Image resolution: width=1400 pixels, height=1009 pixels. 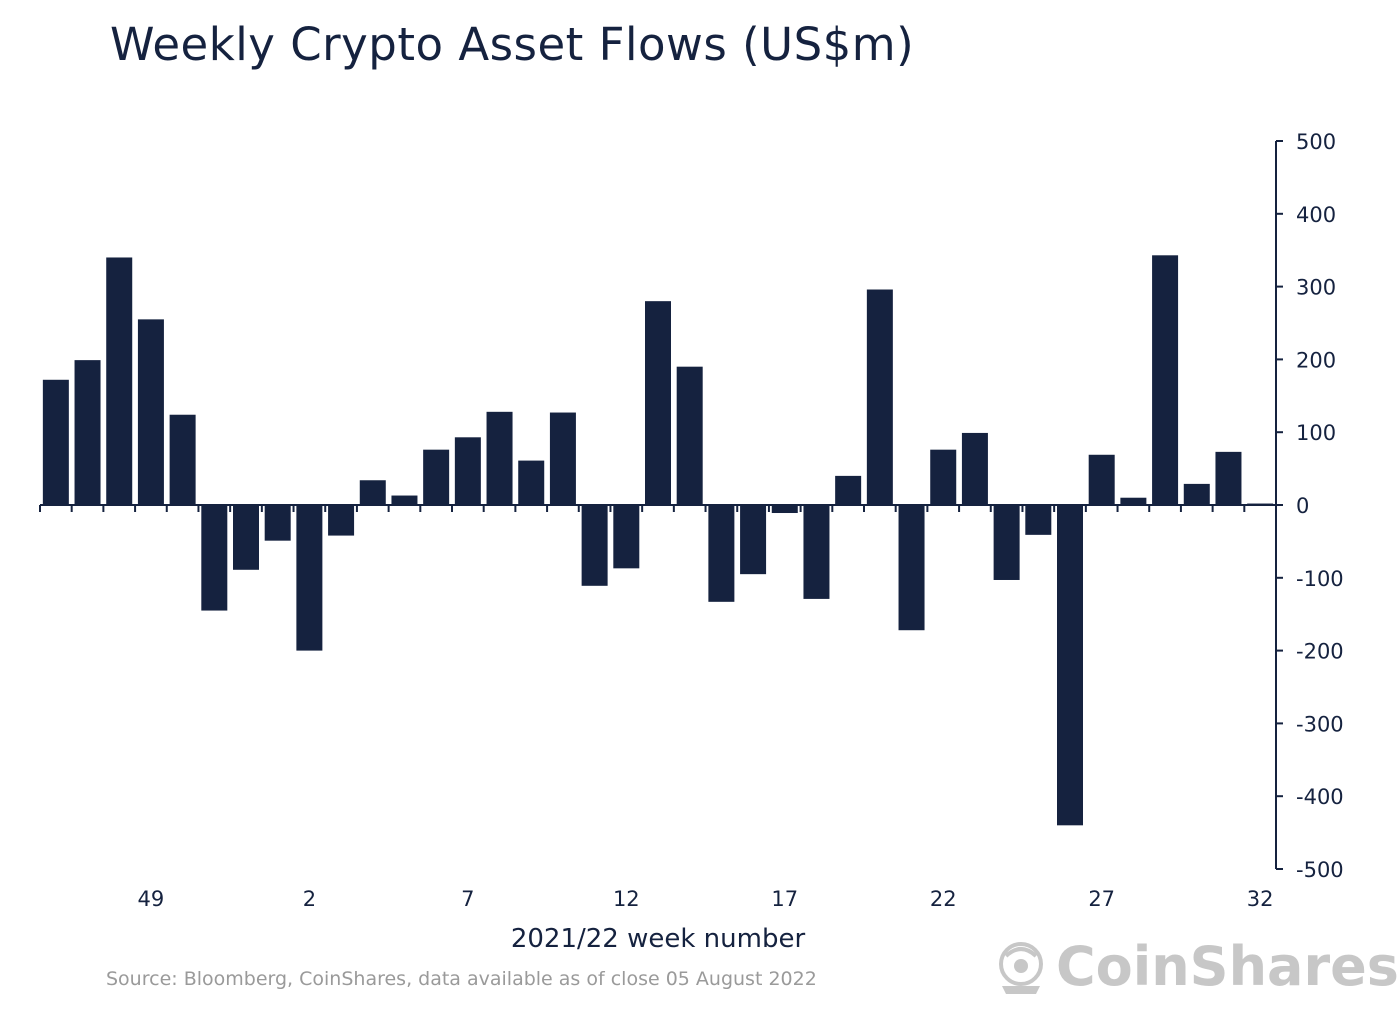 I want to click on x-axis-title: 2021/22 week number, so click(x=658, y=939).